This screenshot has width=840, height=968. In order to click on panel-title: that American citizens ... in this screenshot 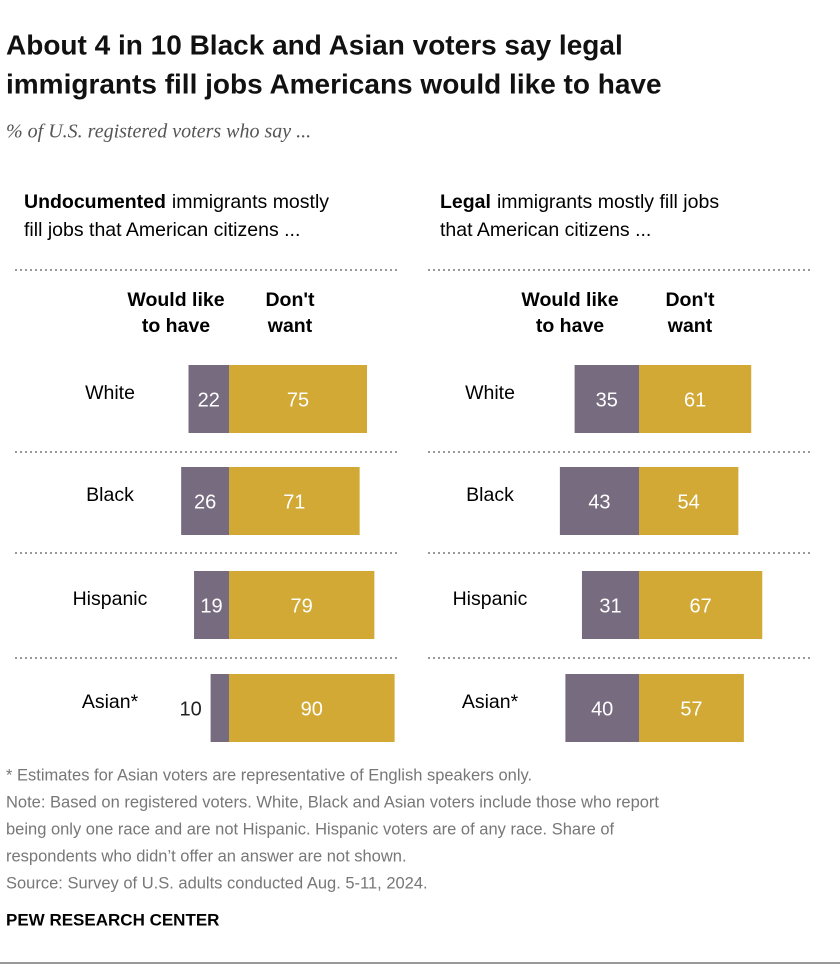, I will do `click(545, 230)`.